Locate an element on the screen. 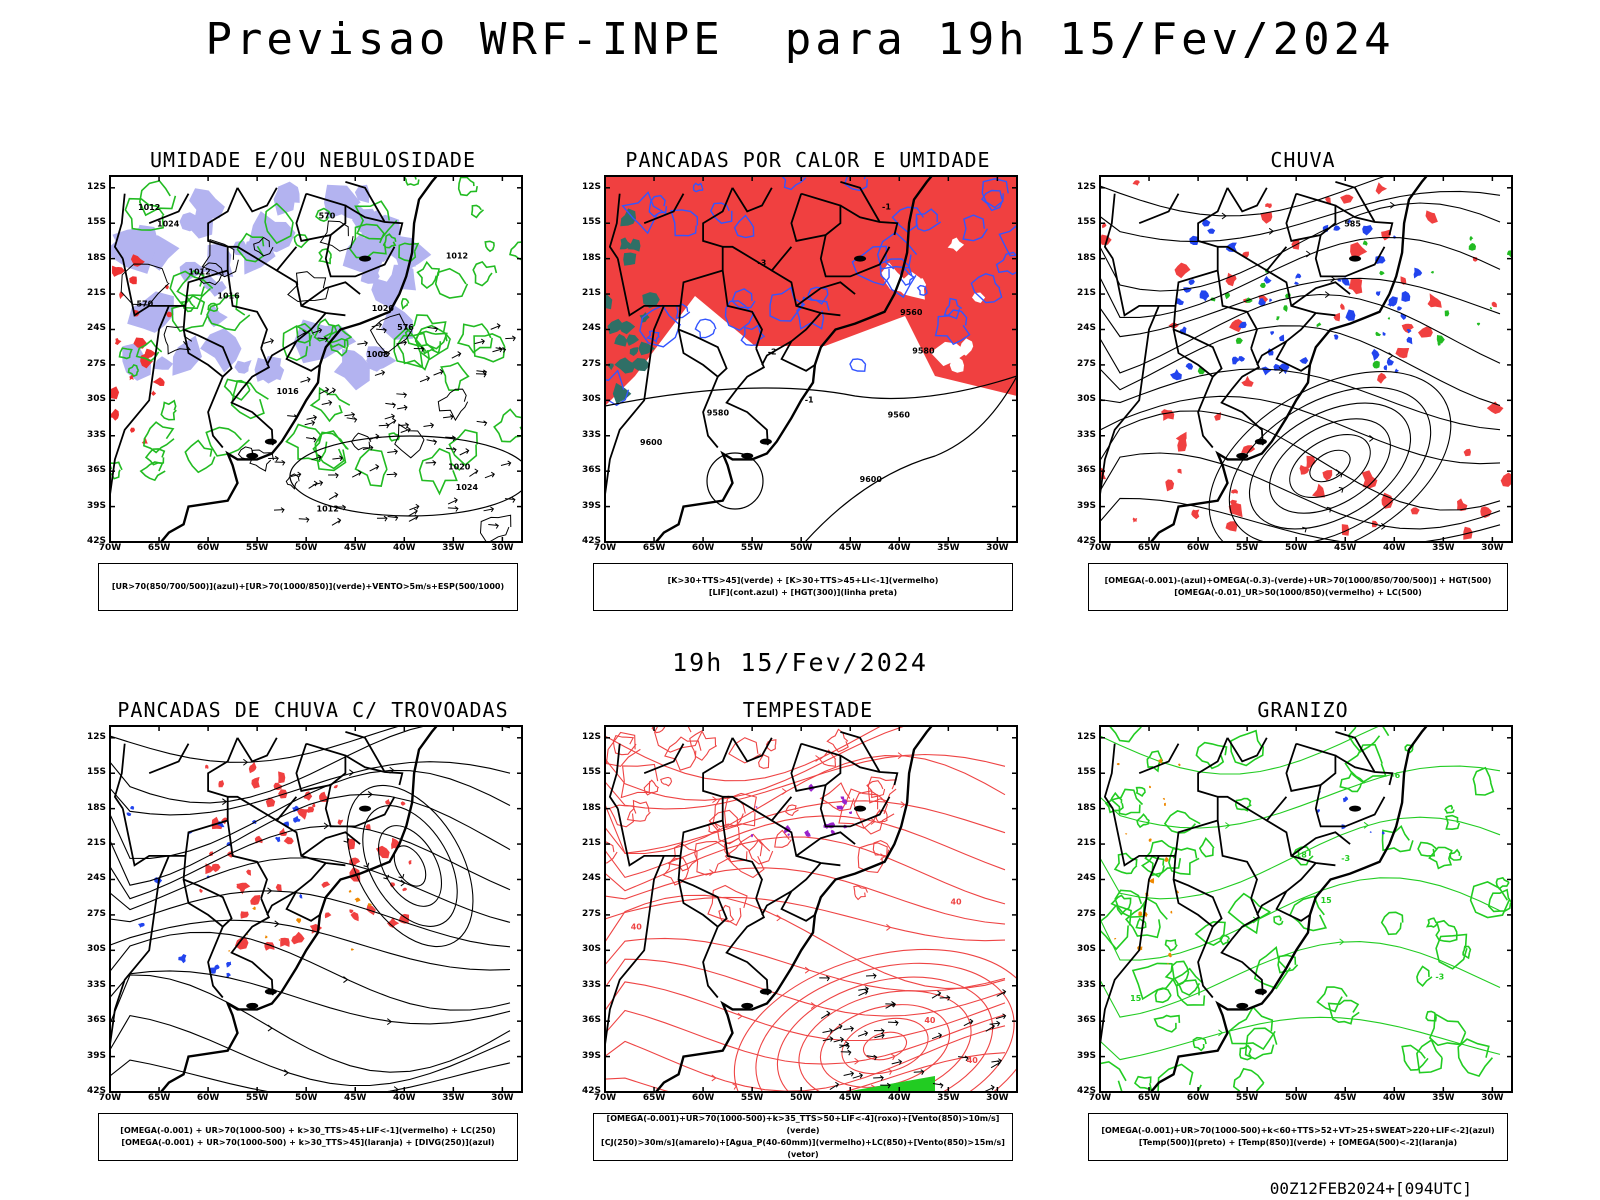 The image size is (1600, 1200). lat-label: 42S is located at coordinates (591, 1091).